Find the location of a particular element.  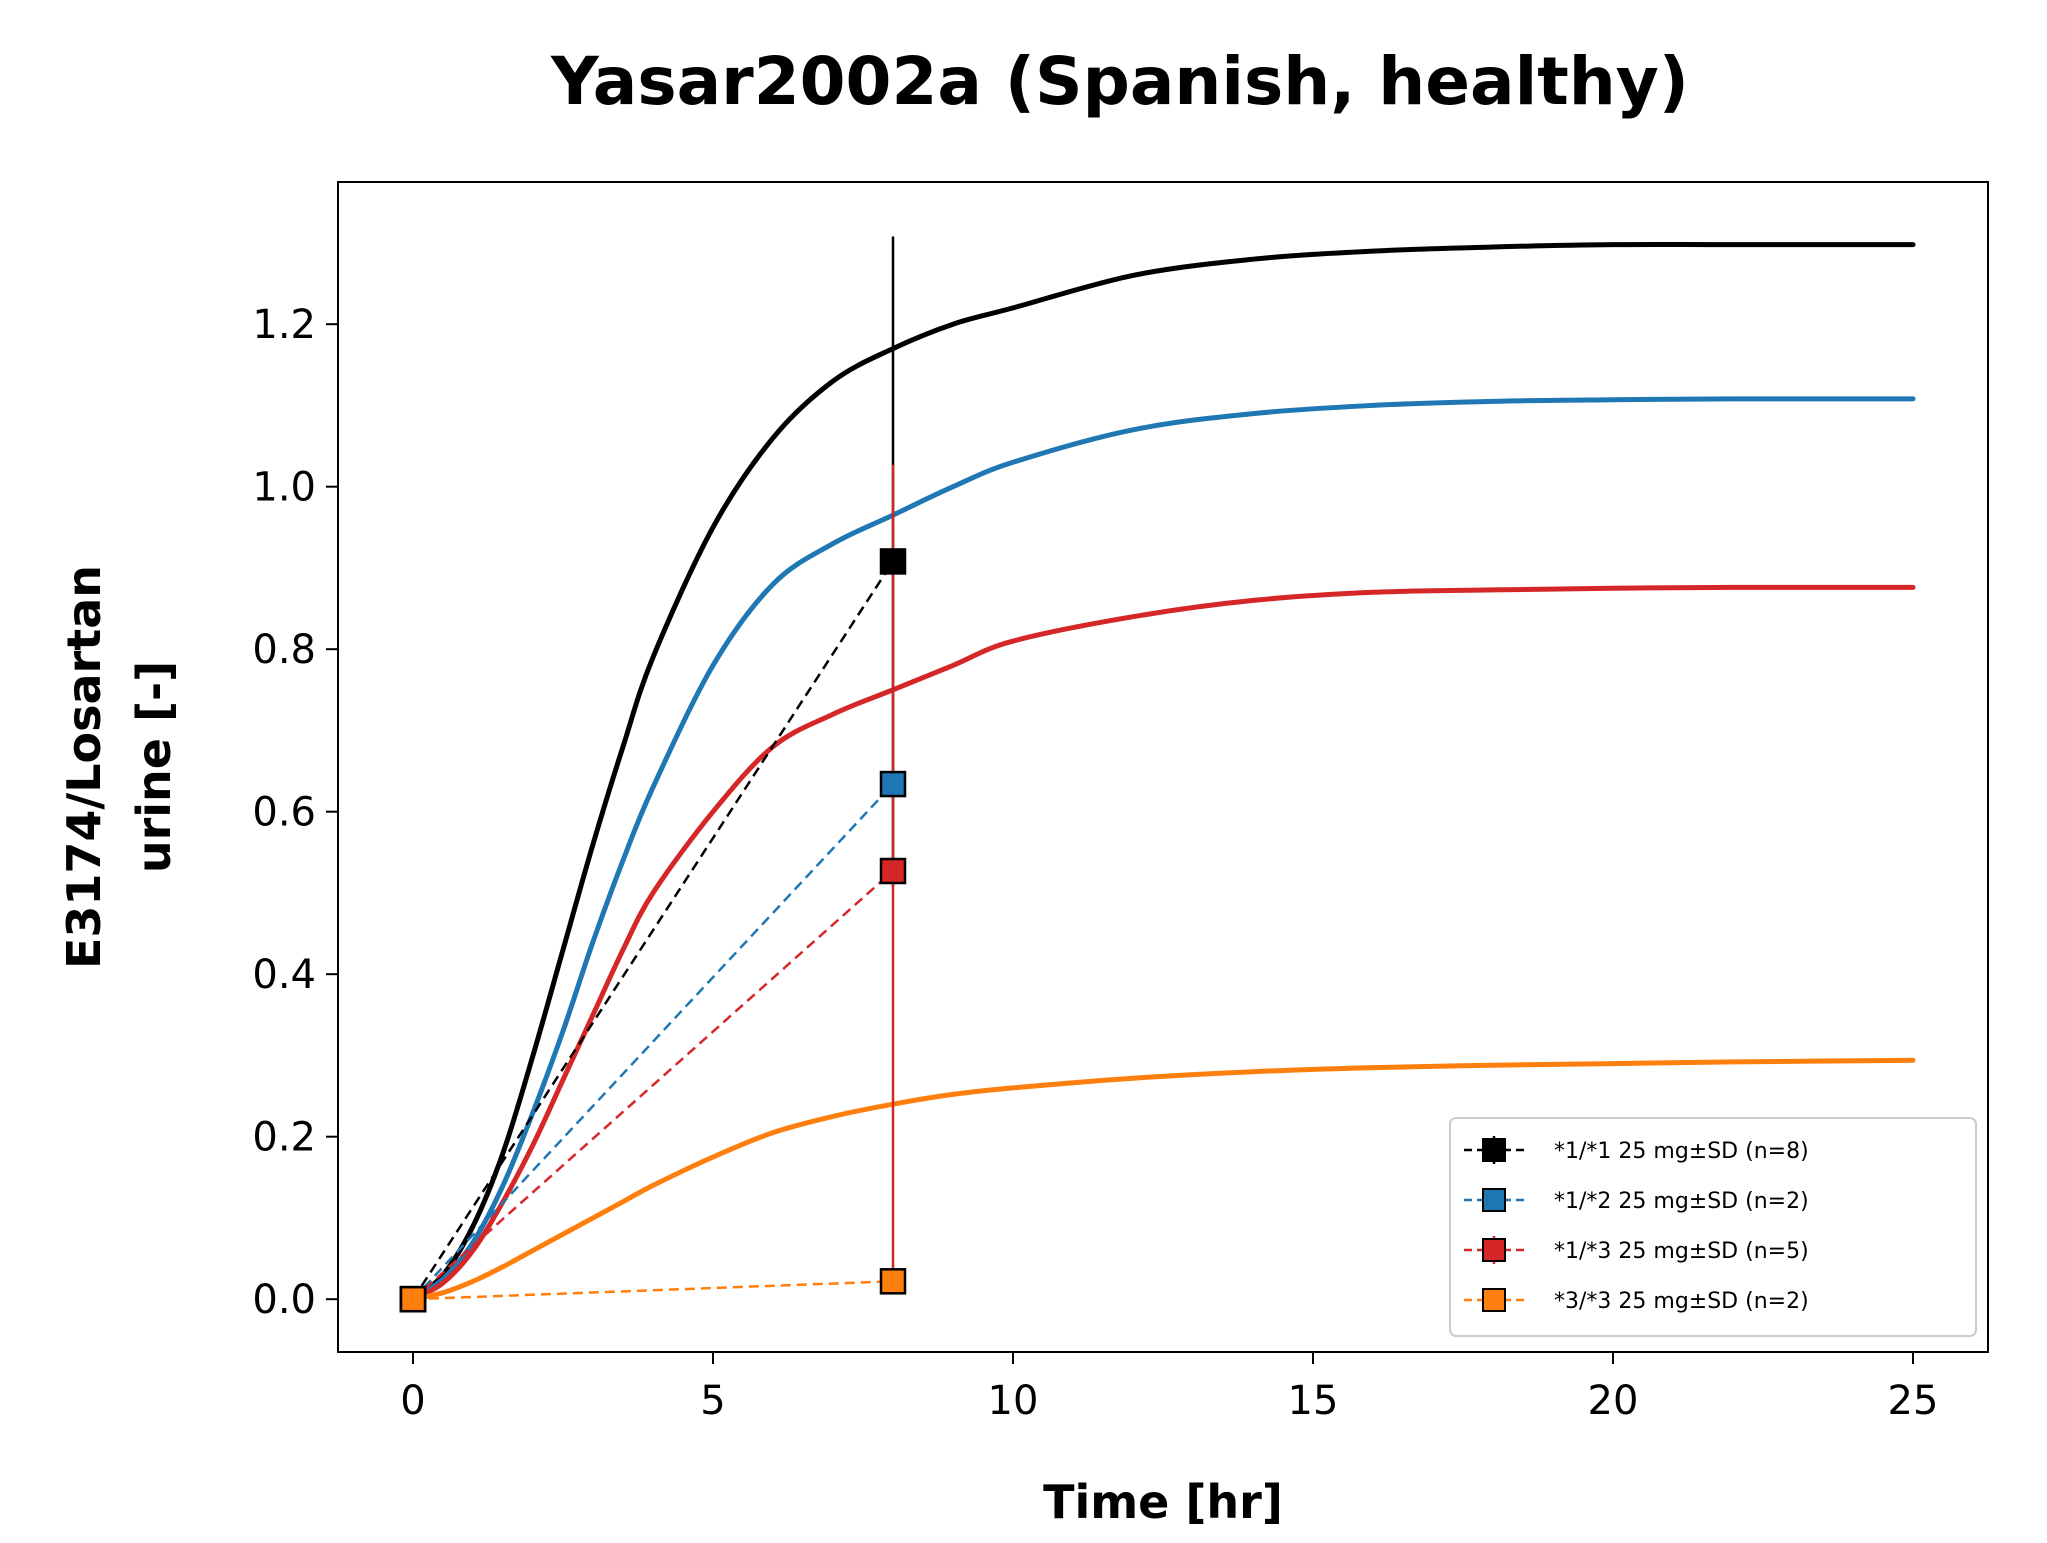

data-series is located at coordinates (653, 930).